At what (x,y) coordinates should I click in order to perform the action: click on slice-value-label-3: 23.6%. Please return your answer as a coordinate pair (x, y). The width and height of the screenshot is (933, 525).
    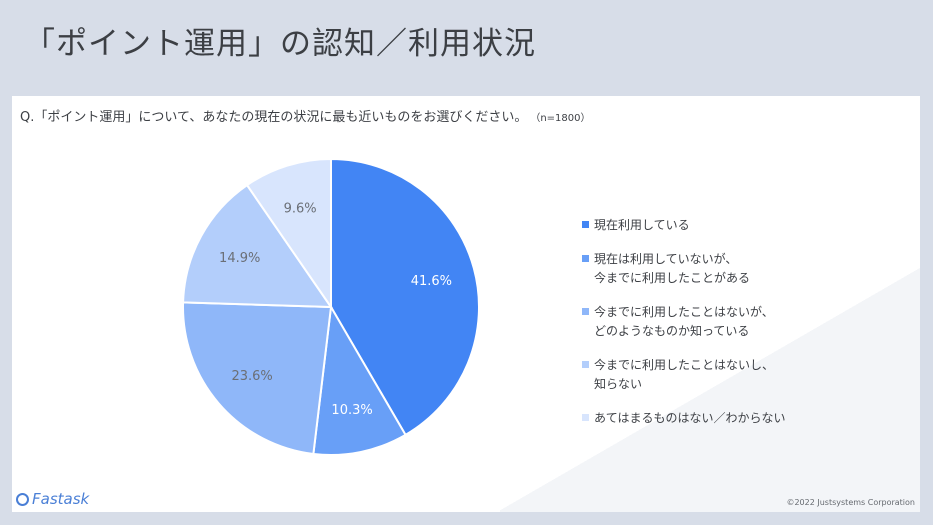
    Looking at the image, I should click on (251, 376).